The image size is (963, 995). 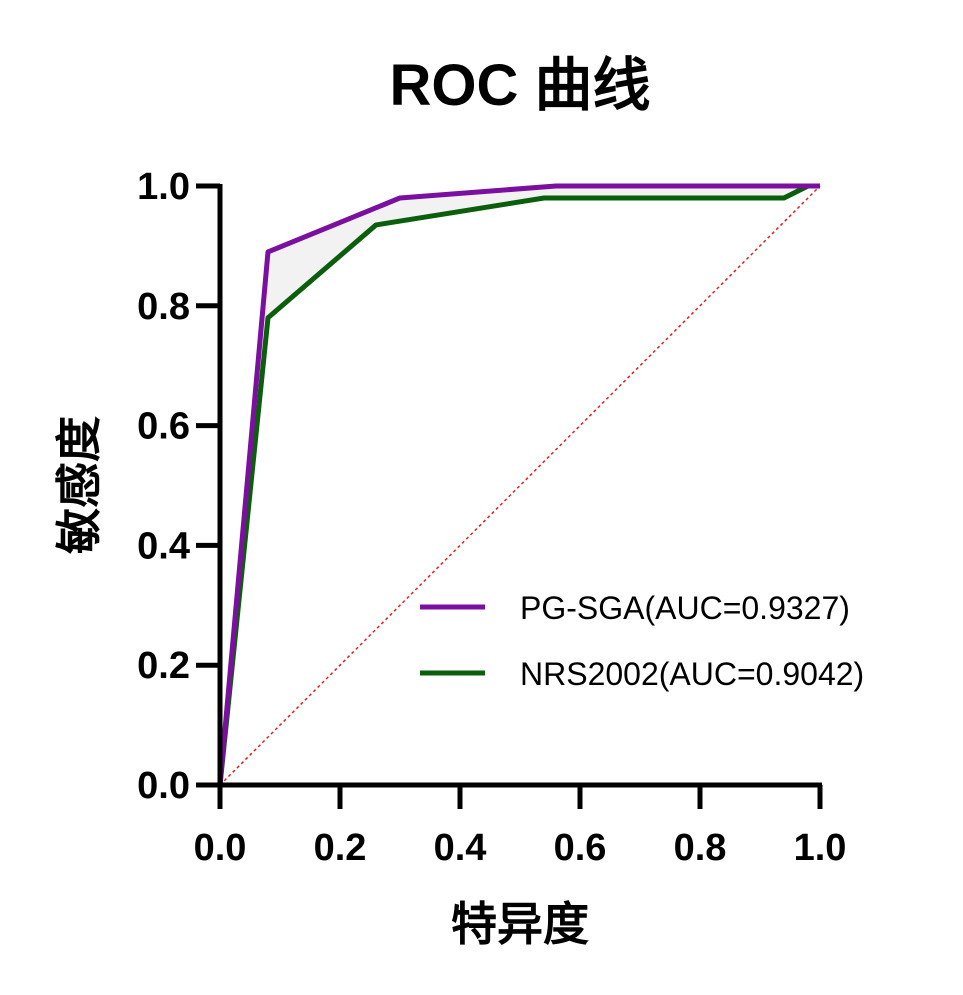 What do you see at coordinates (163, 666) in the screenshot?
I see `y-tick-label: 0.2` at bounding box center [163, 666].